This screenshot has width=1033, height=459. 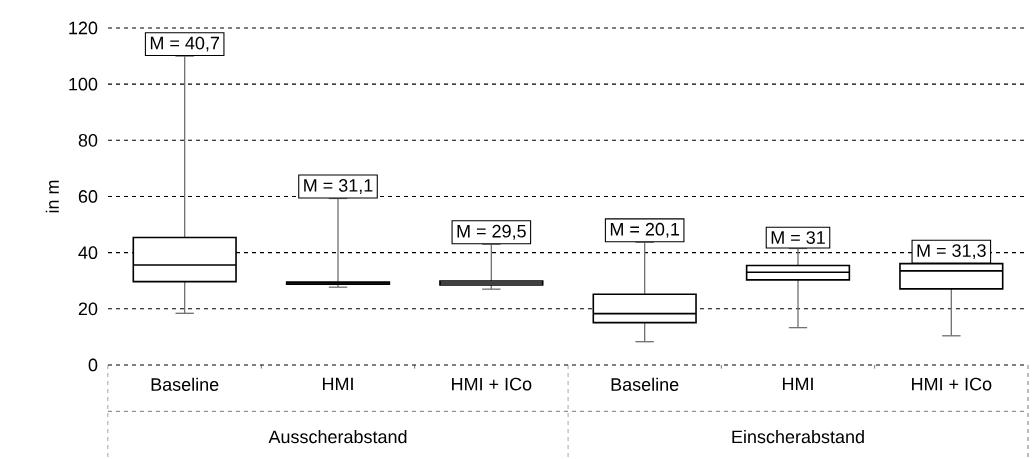 I want to click on y-tick-label: 100, so click(x=83, y=84).